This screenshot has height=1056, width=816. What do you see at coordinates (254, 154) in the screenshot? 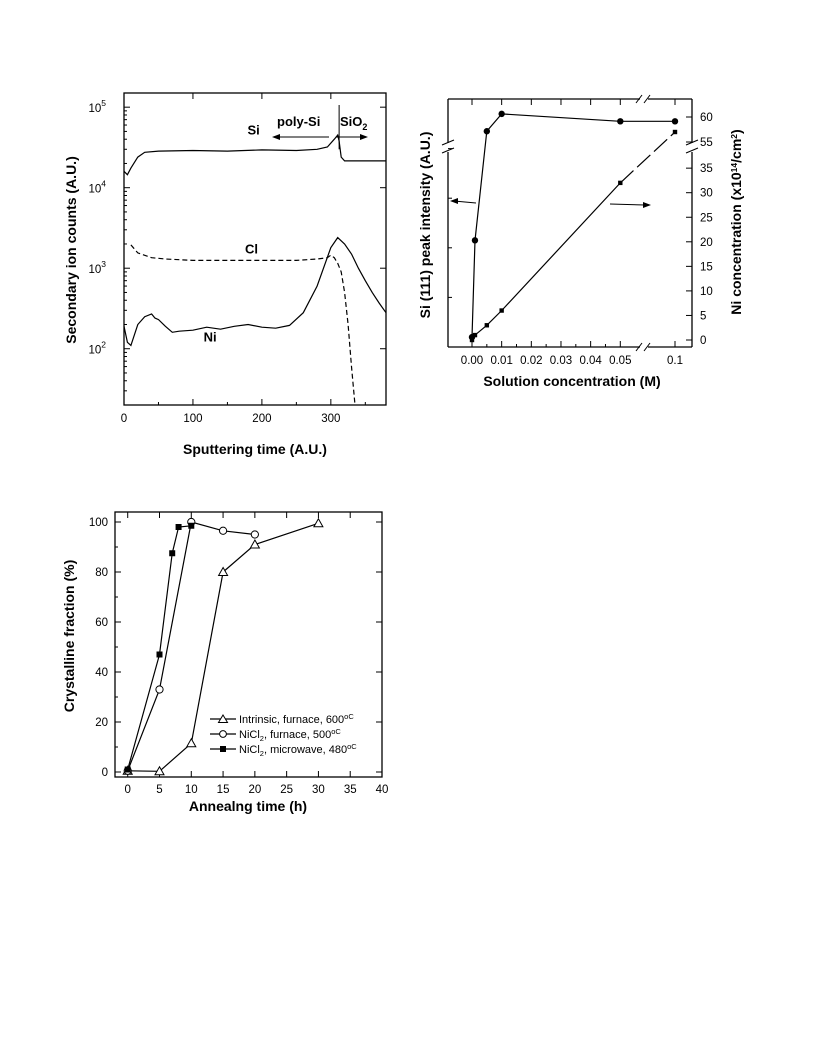
I see `series-line-si` at bounding box center [254, 154].